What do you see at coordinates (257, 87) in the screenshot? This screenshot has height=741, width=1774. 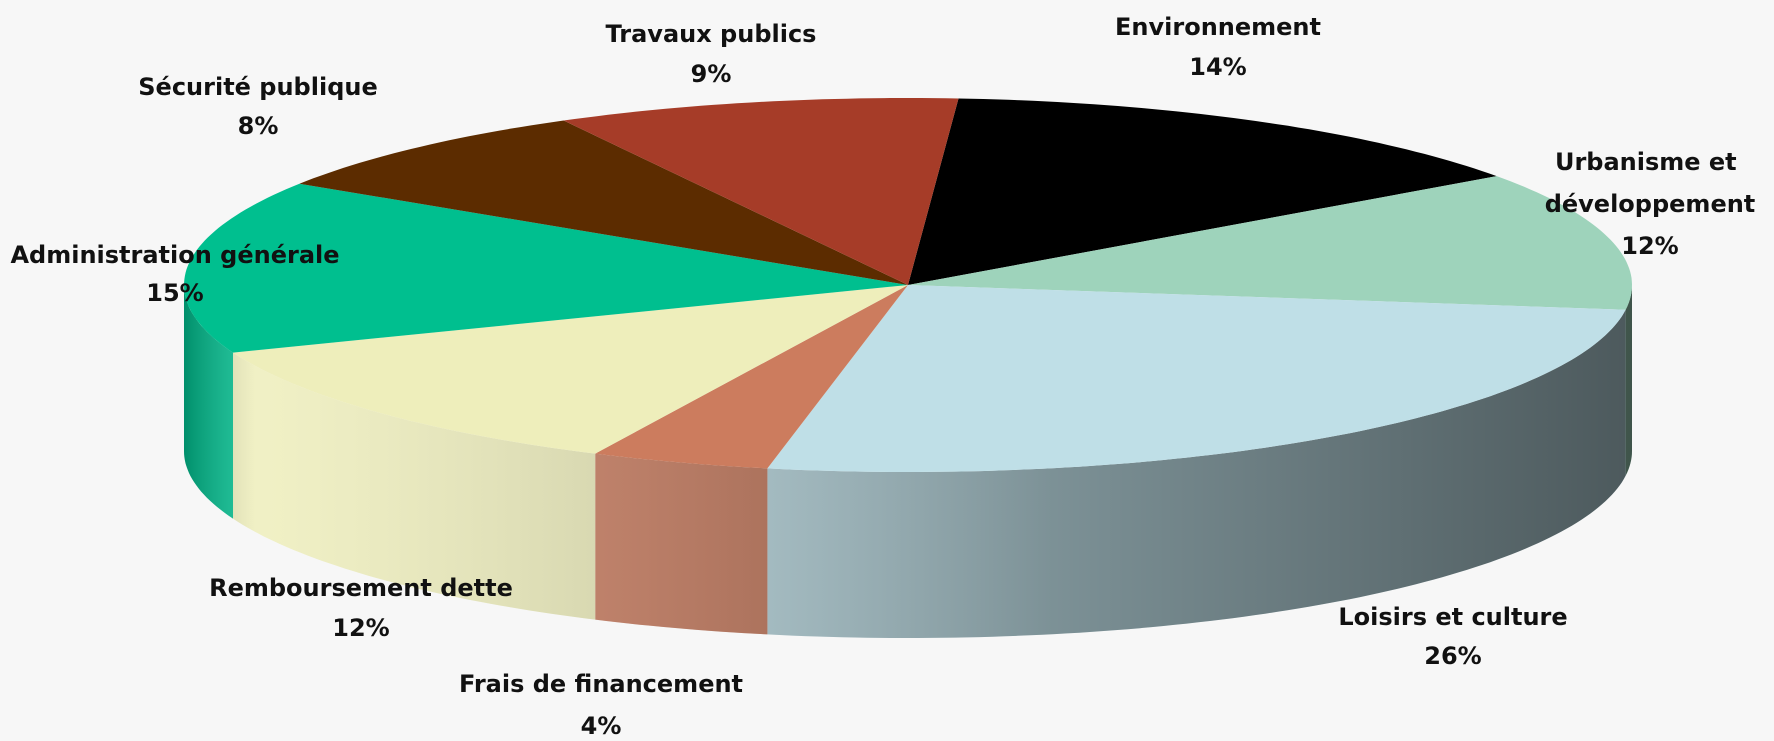 I see `slice-label: Sécurité publique` at bounding box center [257, 87].